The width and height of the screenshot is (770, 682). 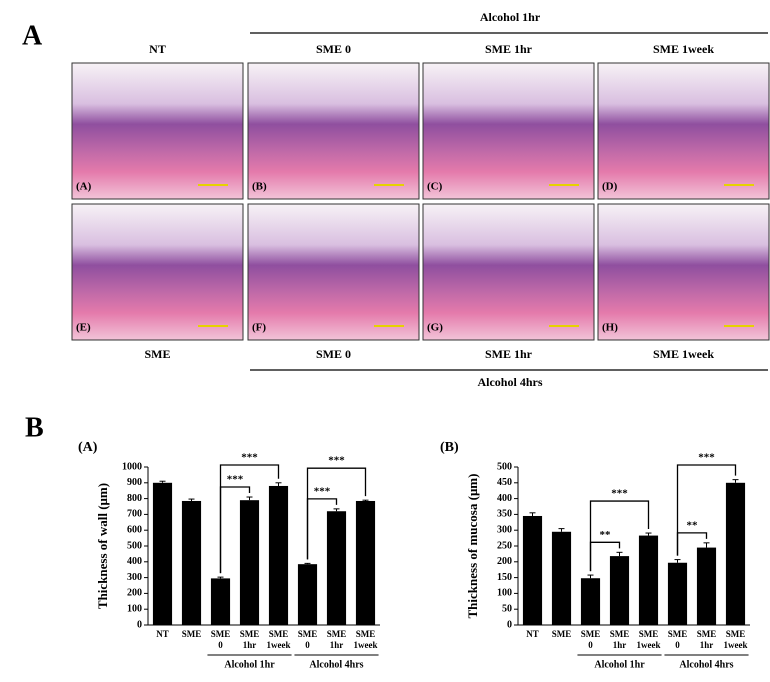 What do you see at coordinates (134, 529) in the screenshot?
I see `y-tick-label: 600` at bounding box center [134, 529].